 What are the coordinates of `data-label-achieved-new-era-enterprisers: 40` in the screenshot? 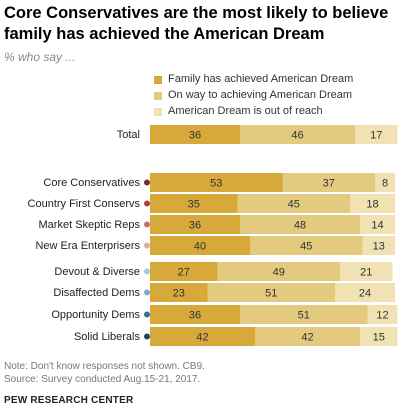 It's located at (200, 247).